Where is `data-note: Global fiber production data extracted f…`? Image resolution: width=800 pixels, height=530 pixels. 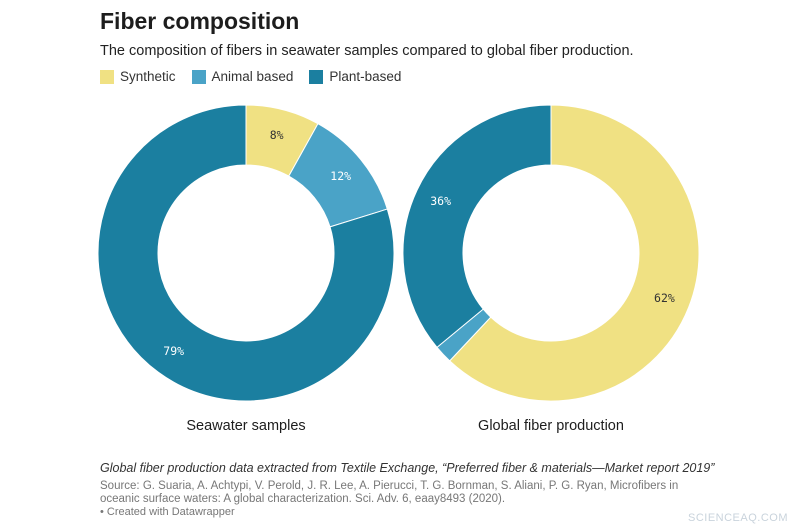
data-note: Global fiber production data extracted f… is located at coordinates (407, 468).